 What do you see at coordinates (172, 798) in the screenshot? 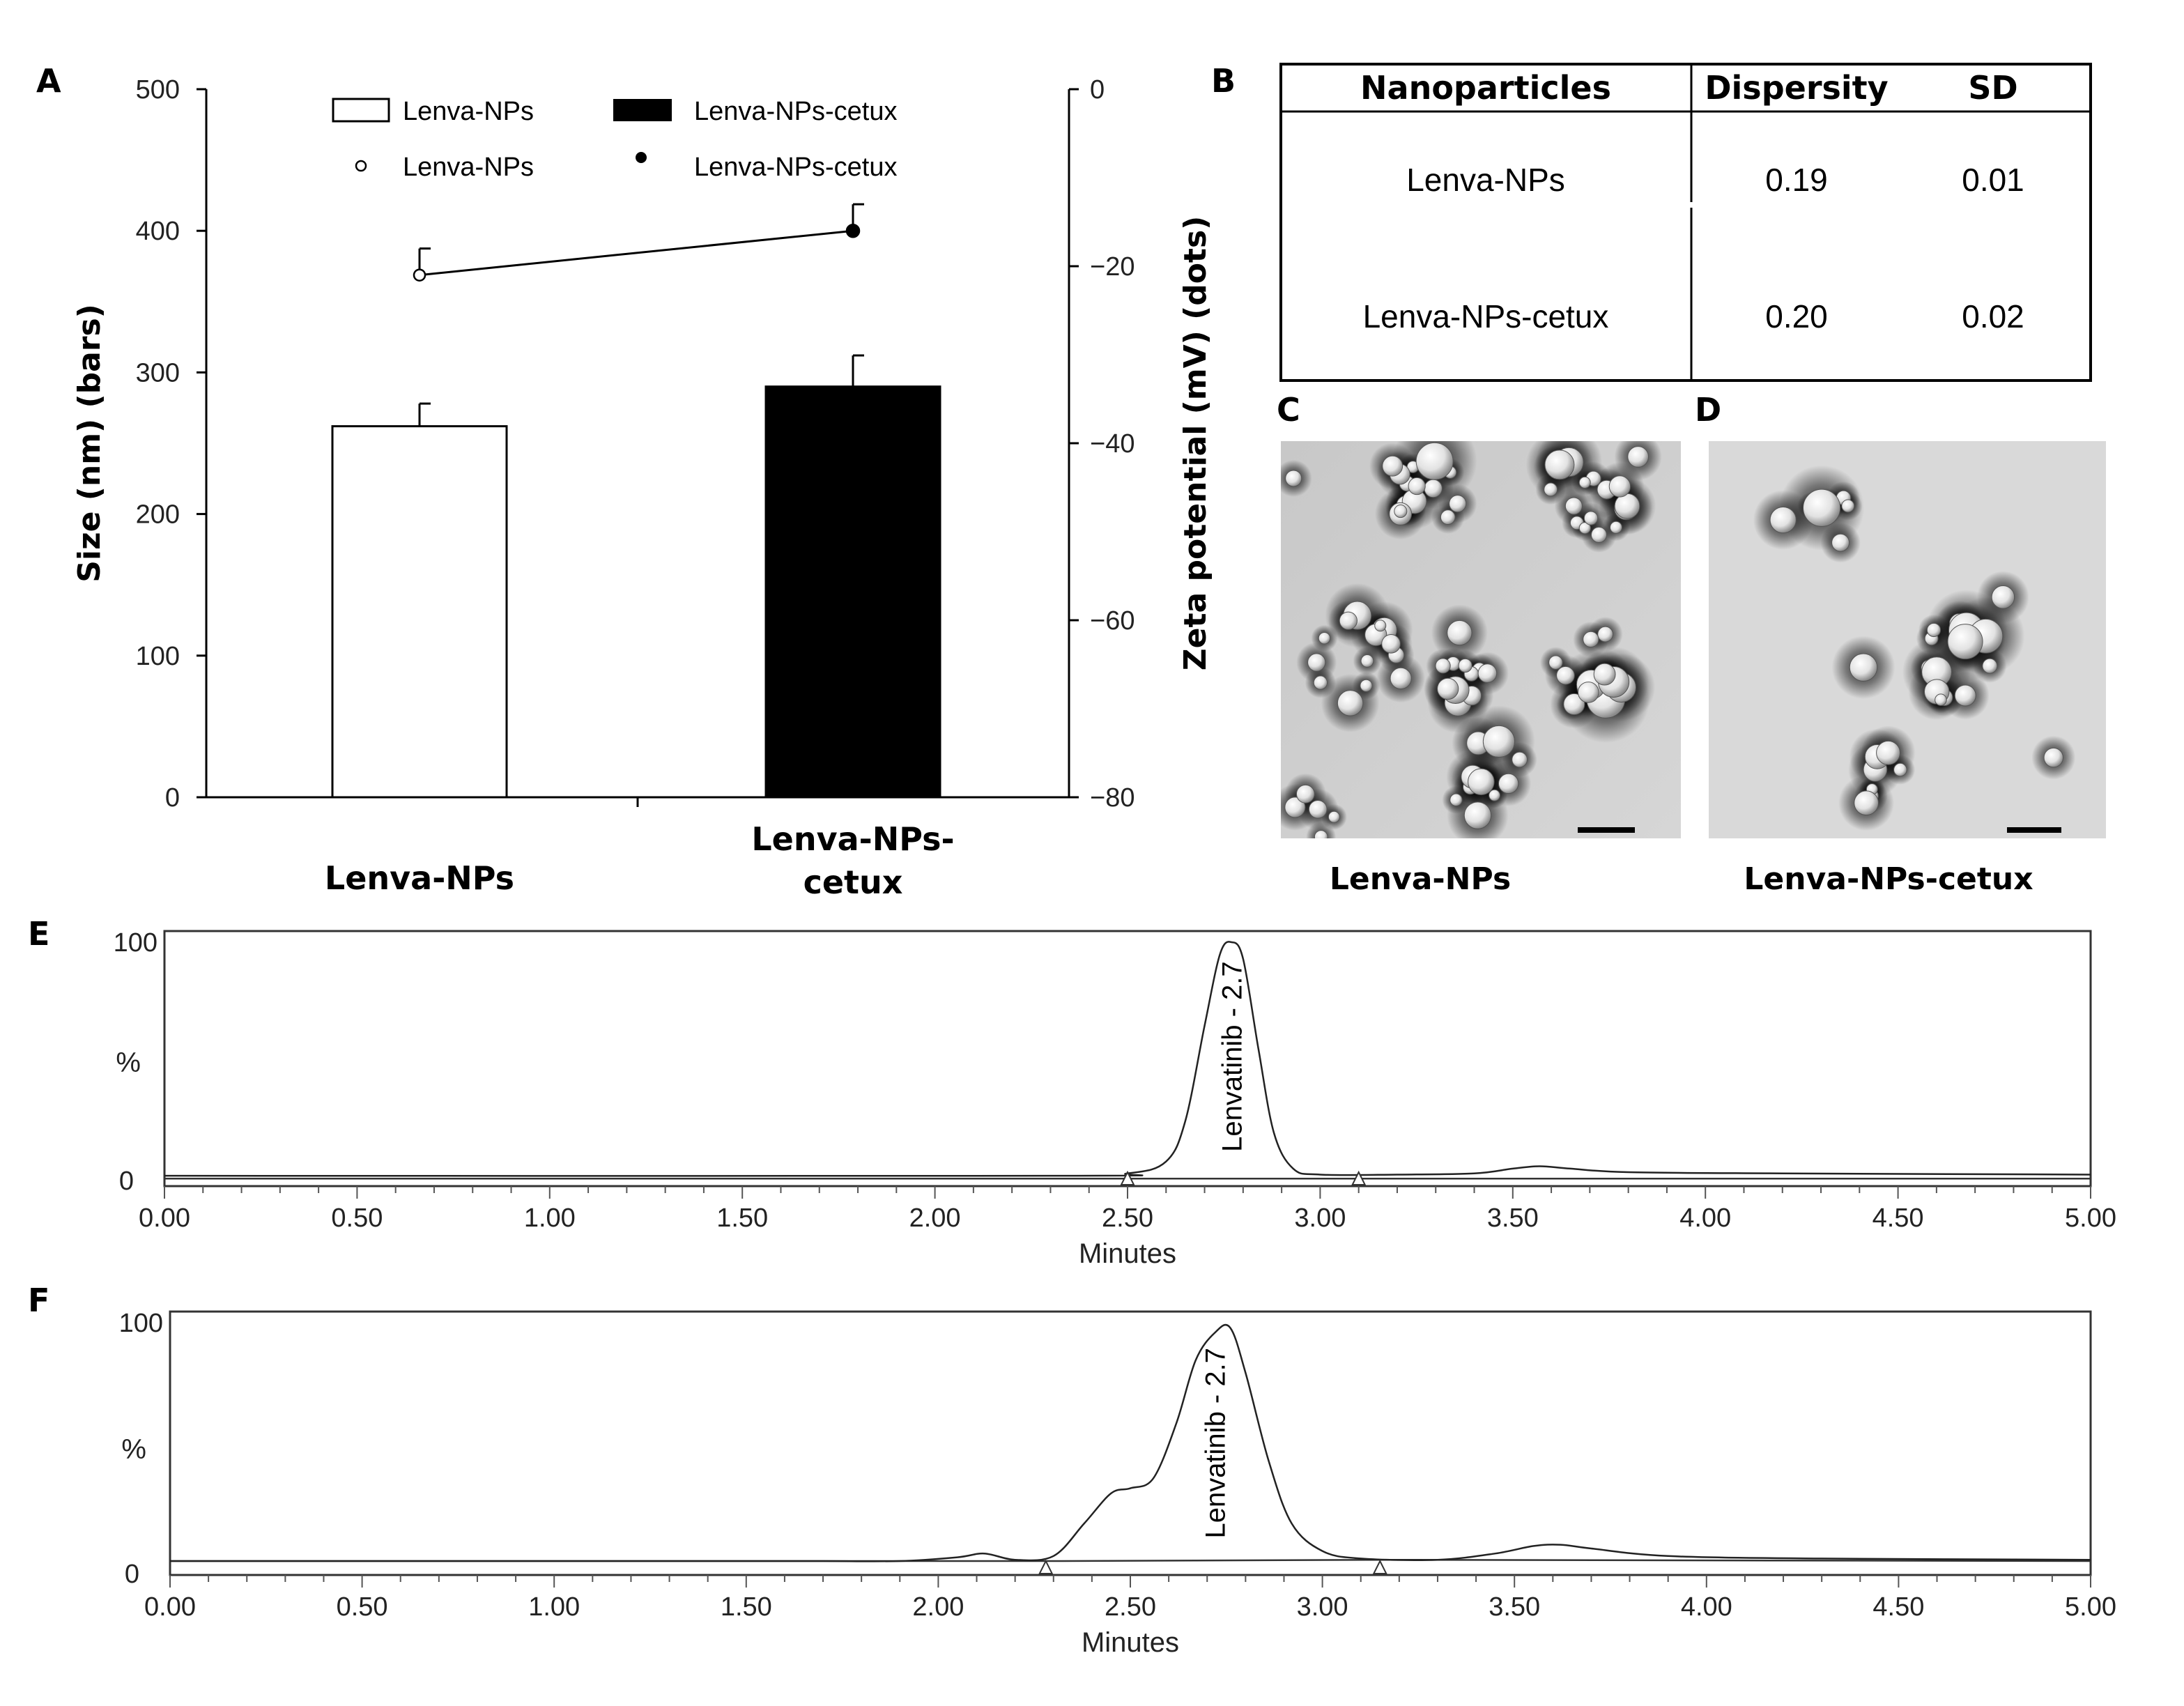
I see `left-y-tick-label: 0` at bounding box center [172, 798].